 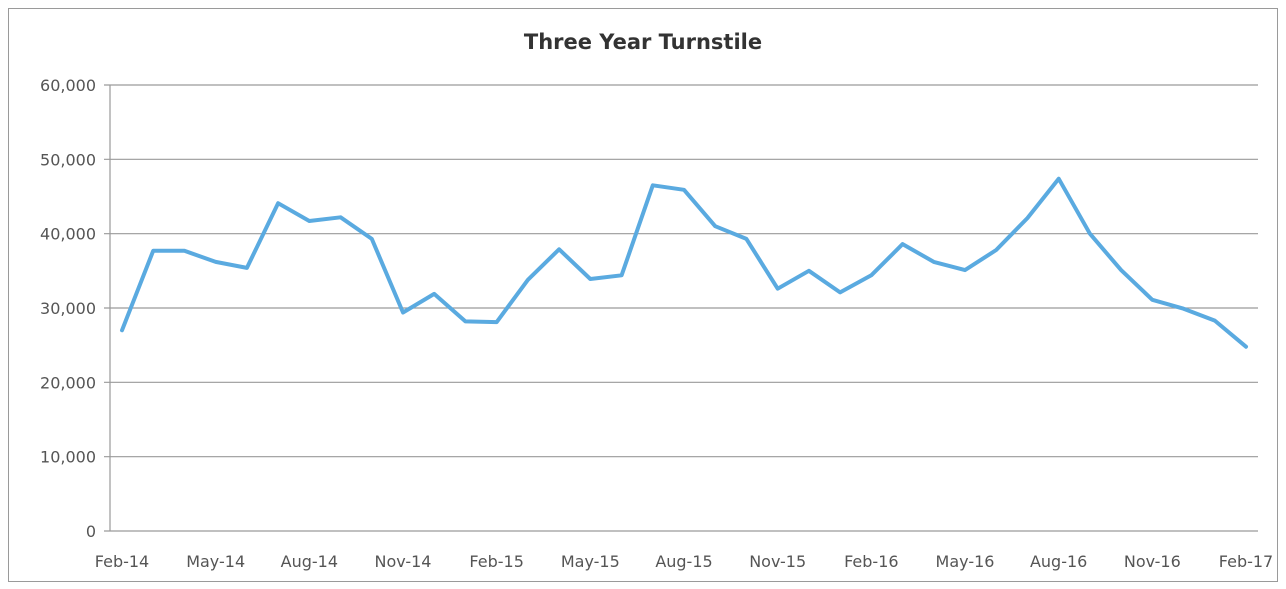 What do you see at coordinates (403, 561) in the screenshot?
I see `x-tick-label: Nov-14` at bounding box center [403, 561].